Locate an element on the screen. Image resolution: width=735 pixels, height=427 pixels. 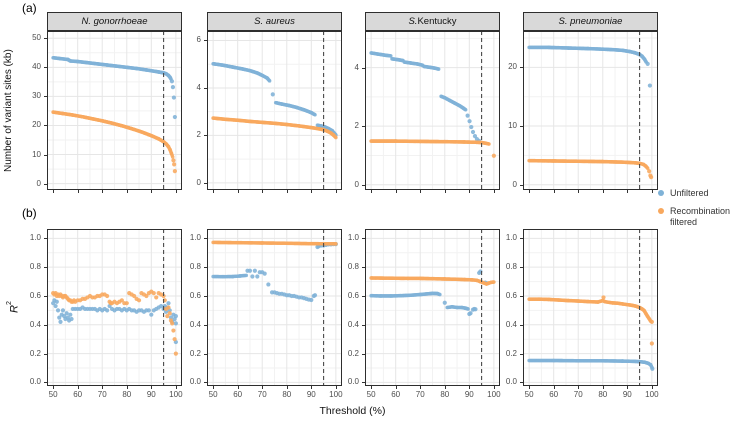
strip-title-a1: N. gonorrhoeae is located at coordinates (114, 21).